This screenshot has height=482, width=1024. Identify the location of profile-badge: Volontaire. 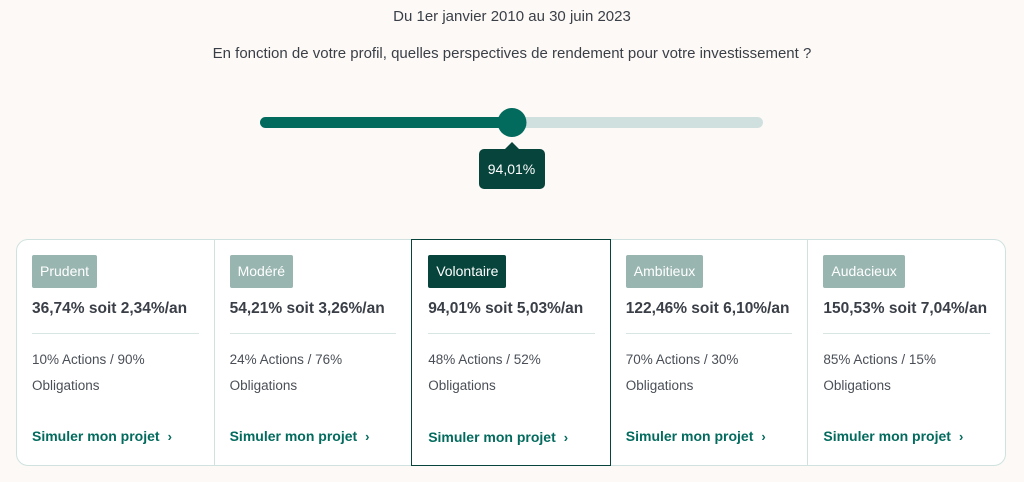
(467, 271).